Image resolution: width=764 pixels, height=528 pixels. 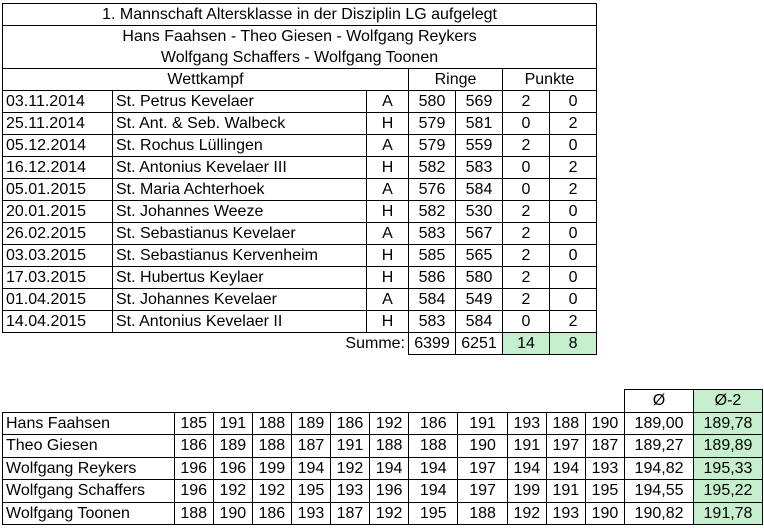 What do you see at coordinates (659, 446) in the screenshot?
I see `shooter-average: 189,27` at bounding box center [659, 446].